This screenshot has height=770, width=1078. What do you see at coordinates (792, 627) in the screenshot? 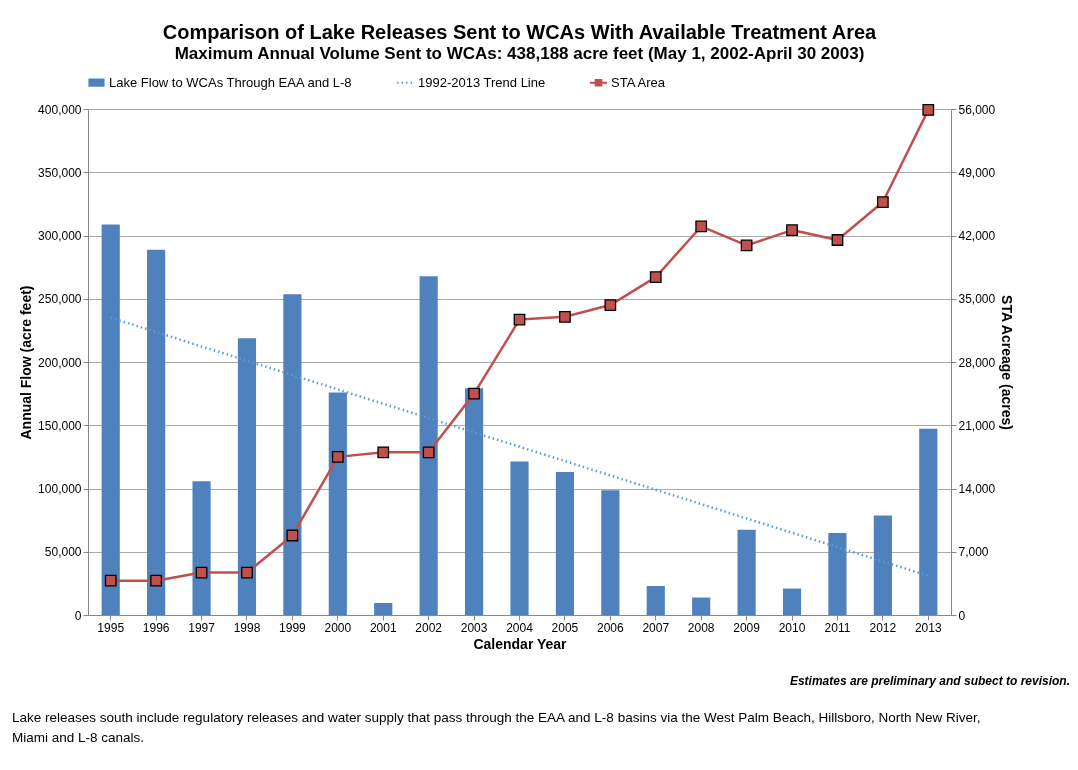
I see `x-tick-label: 2010` at bounding box center [792, 627].